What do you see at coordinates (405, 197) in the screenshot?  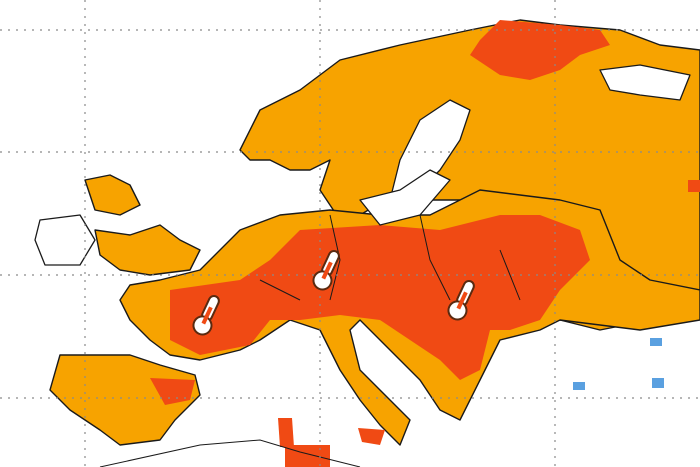 I see `baltic` at bounding box center [405, 197].